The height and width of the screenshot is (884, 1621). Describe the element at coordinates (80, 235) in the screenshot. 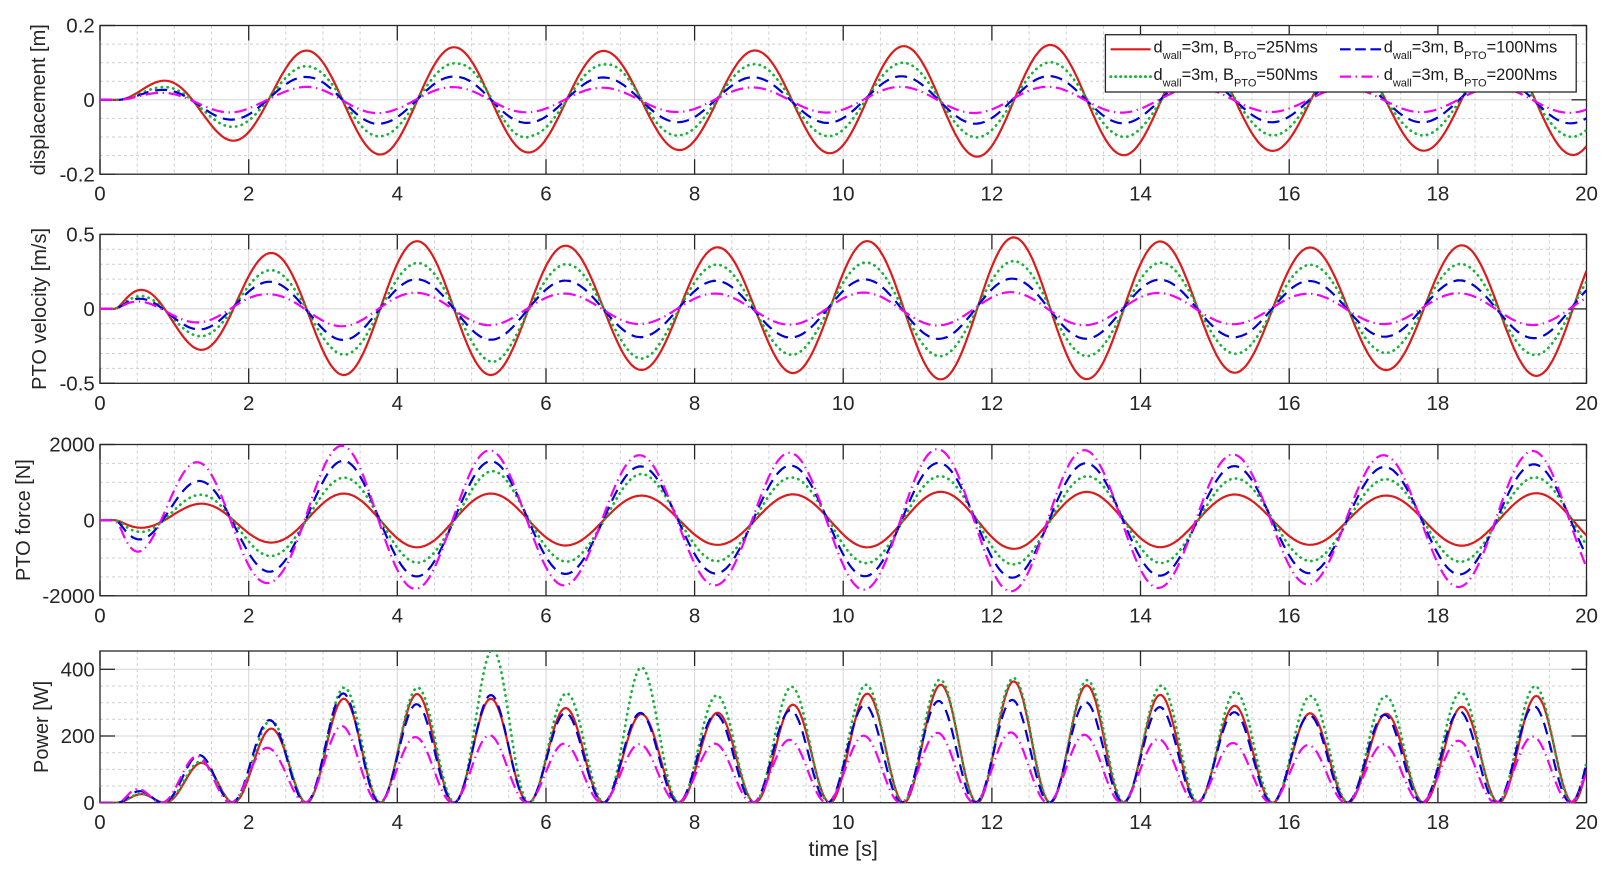

I see `svg-text: 0.5` at that location.